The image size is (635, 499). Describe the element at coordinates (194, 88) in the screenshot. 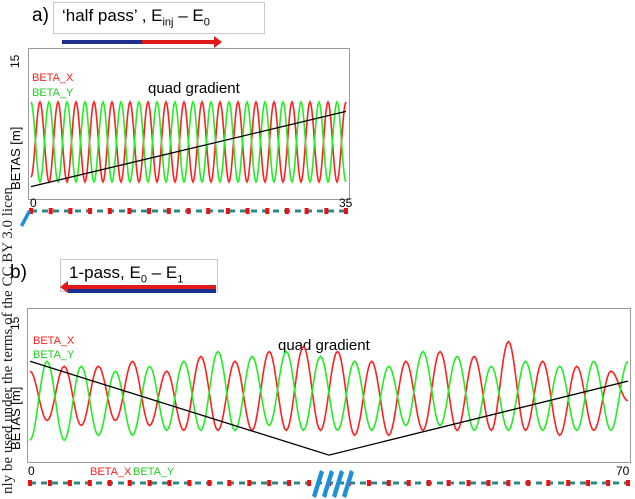

I see `panel-a-quad-gradient-label: quad gradient` at that location.